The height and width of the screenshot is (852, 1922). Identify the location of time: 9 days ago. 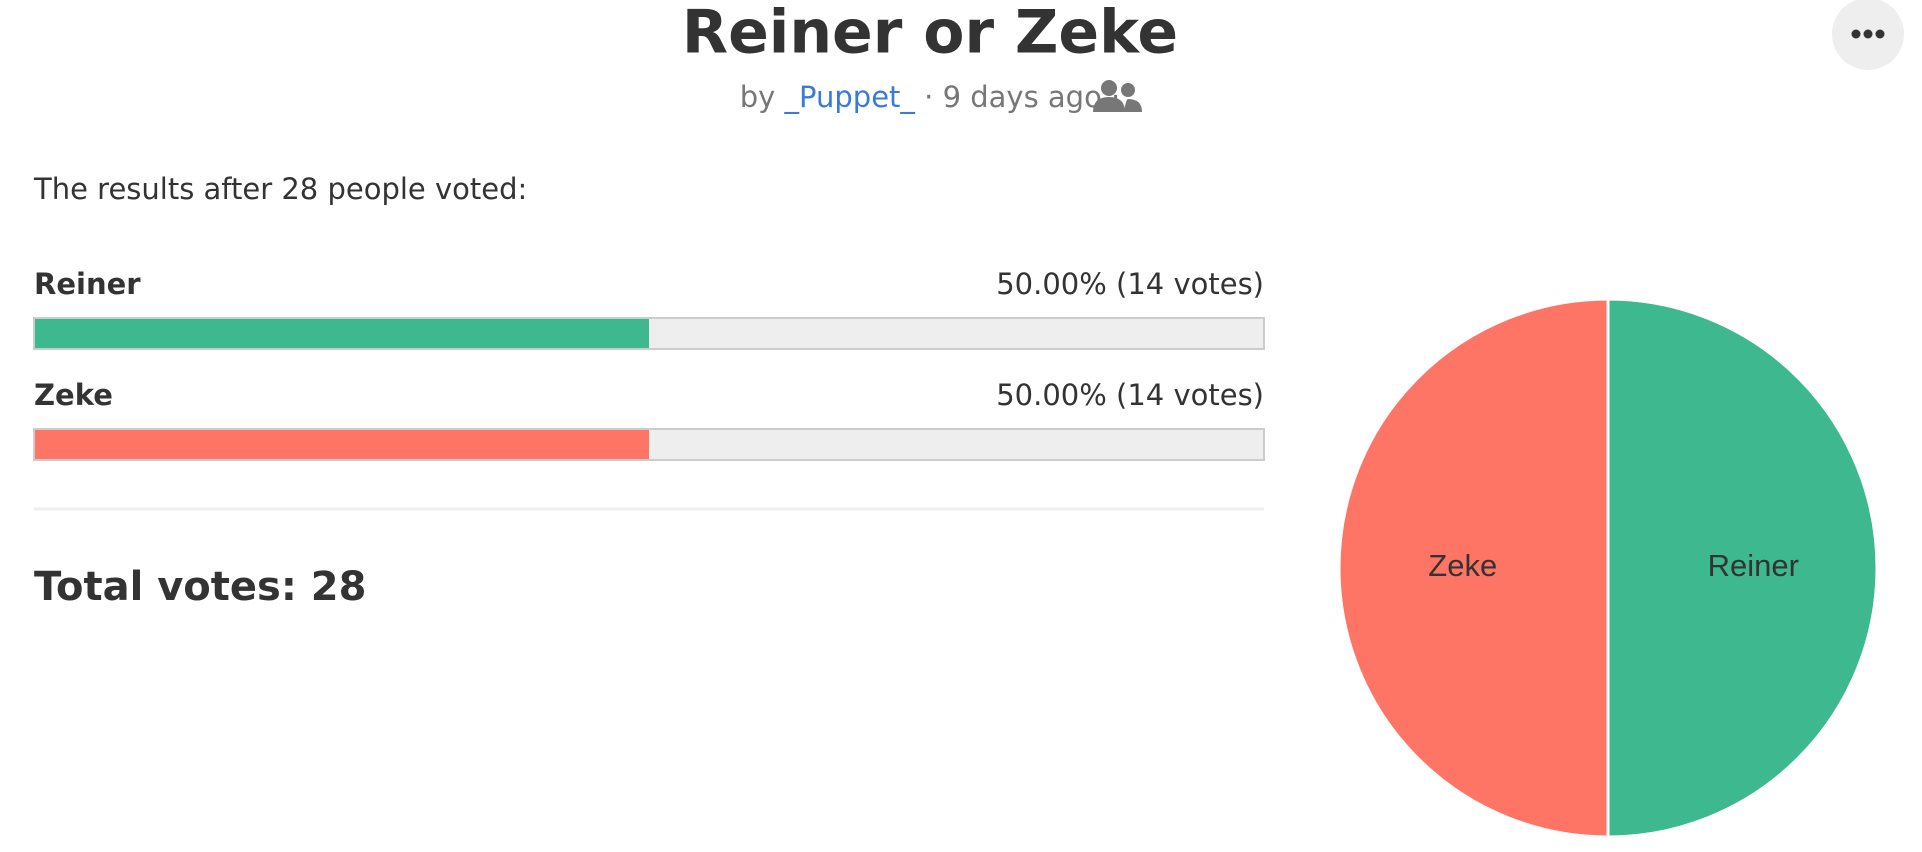
(1022, 97).